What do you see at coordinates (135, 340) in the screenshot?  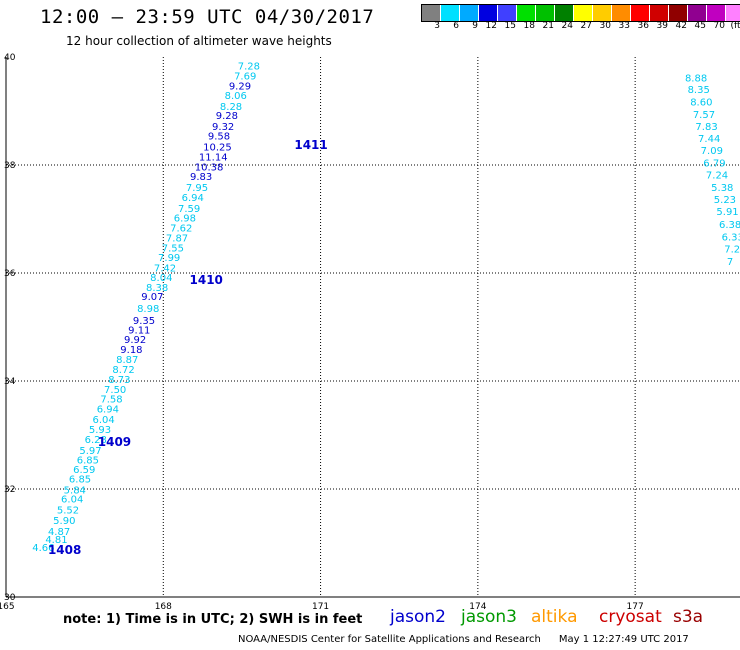 I see `wave-height-label: 9.92` at bounding box center [135, 340].